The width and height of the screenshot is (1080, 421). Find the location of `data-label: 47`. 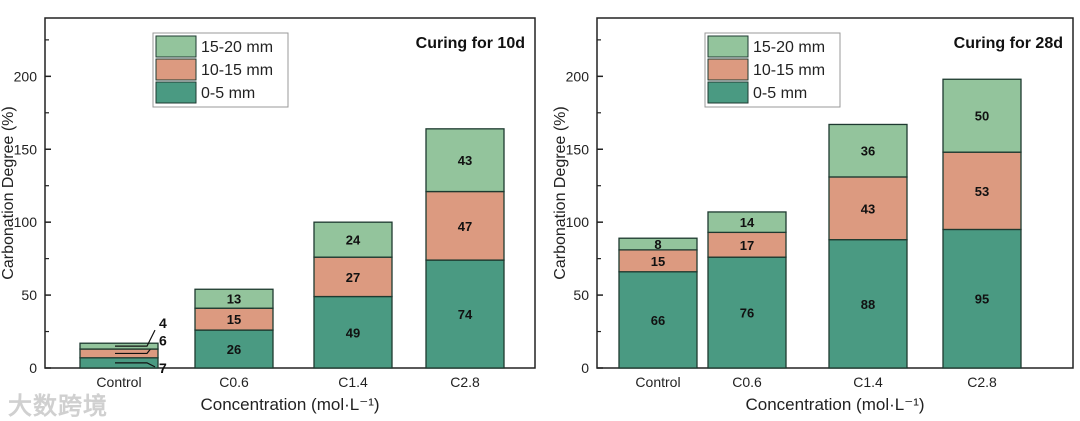

data-label: 47 is located at coordinates (465, 226).